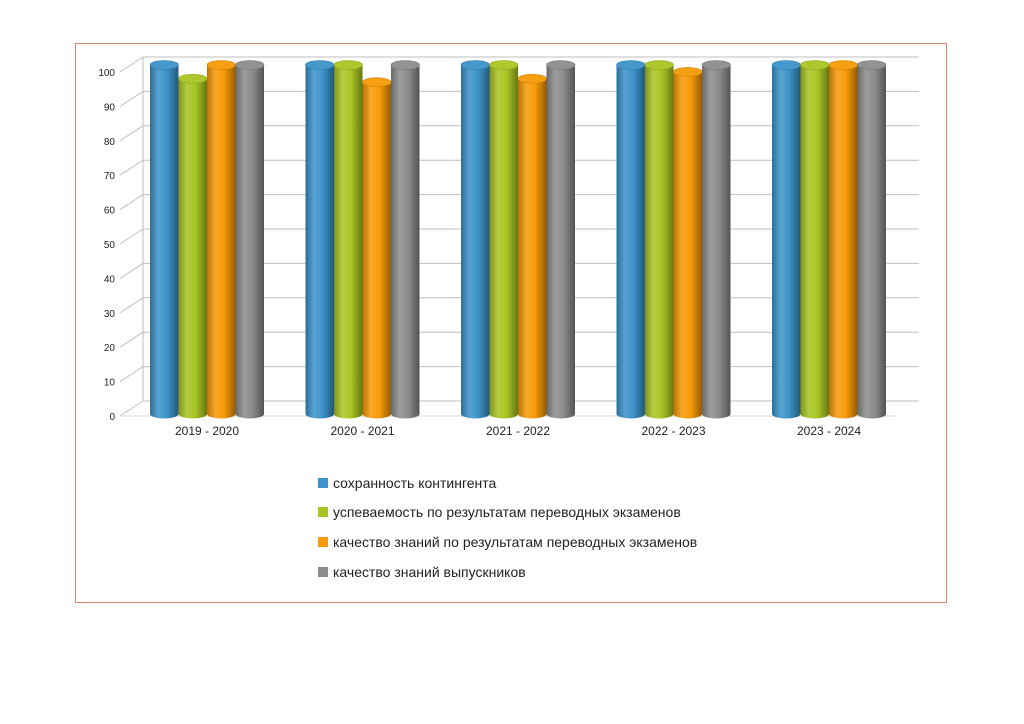 This screenshot has height=724, width=1024. I want to click on y-tick-label: 80, so click(110, 142).